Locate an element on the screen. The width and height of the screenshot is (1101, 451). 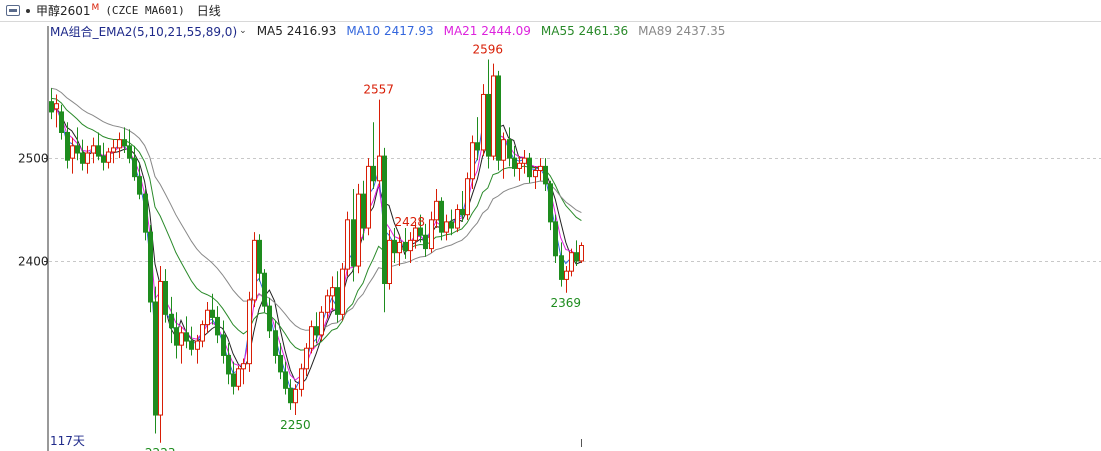
chevron-down-icon: ⌄ is located at coordinates (243, 31).